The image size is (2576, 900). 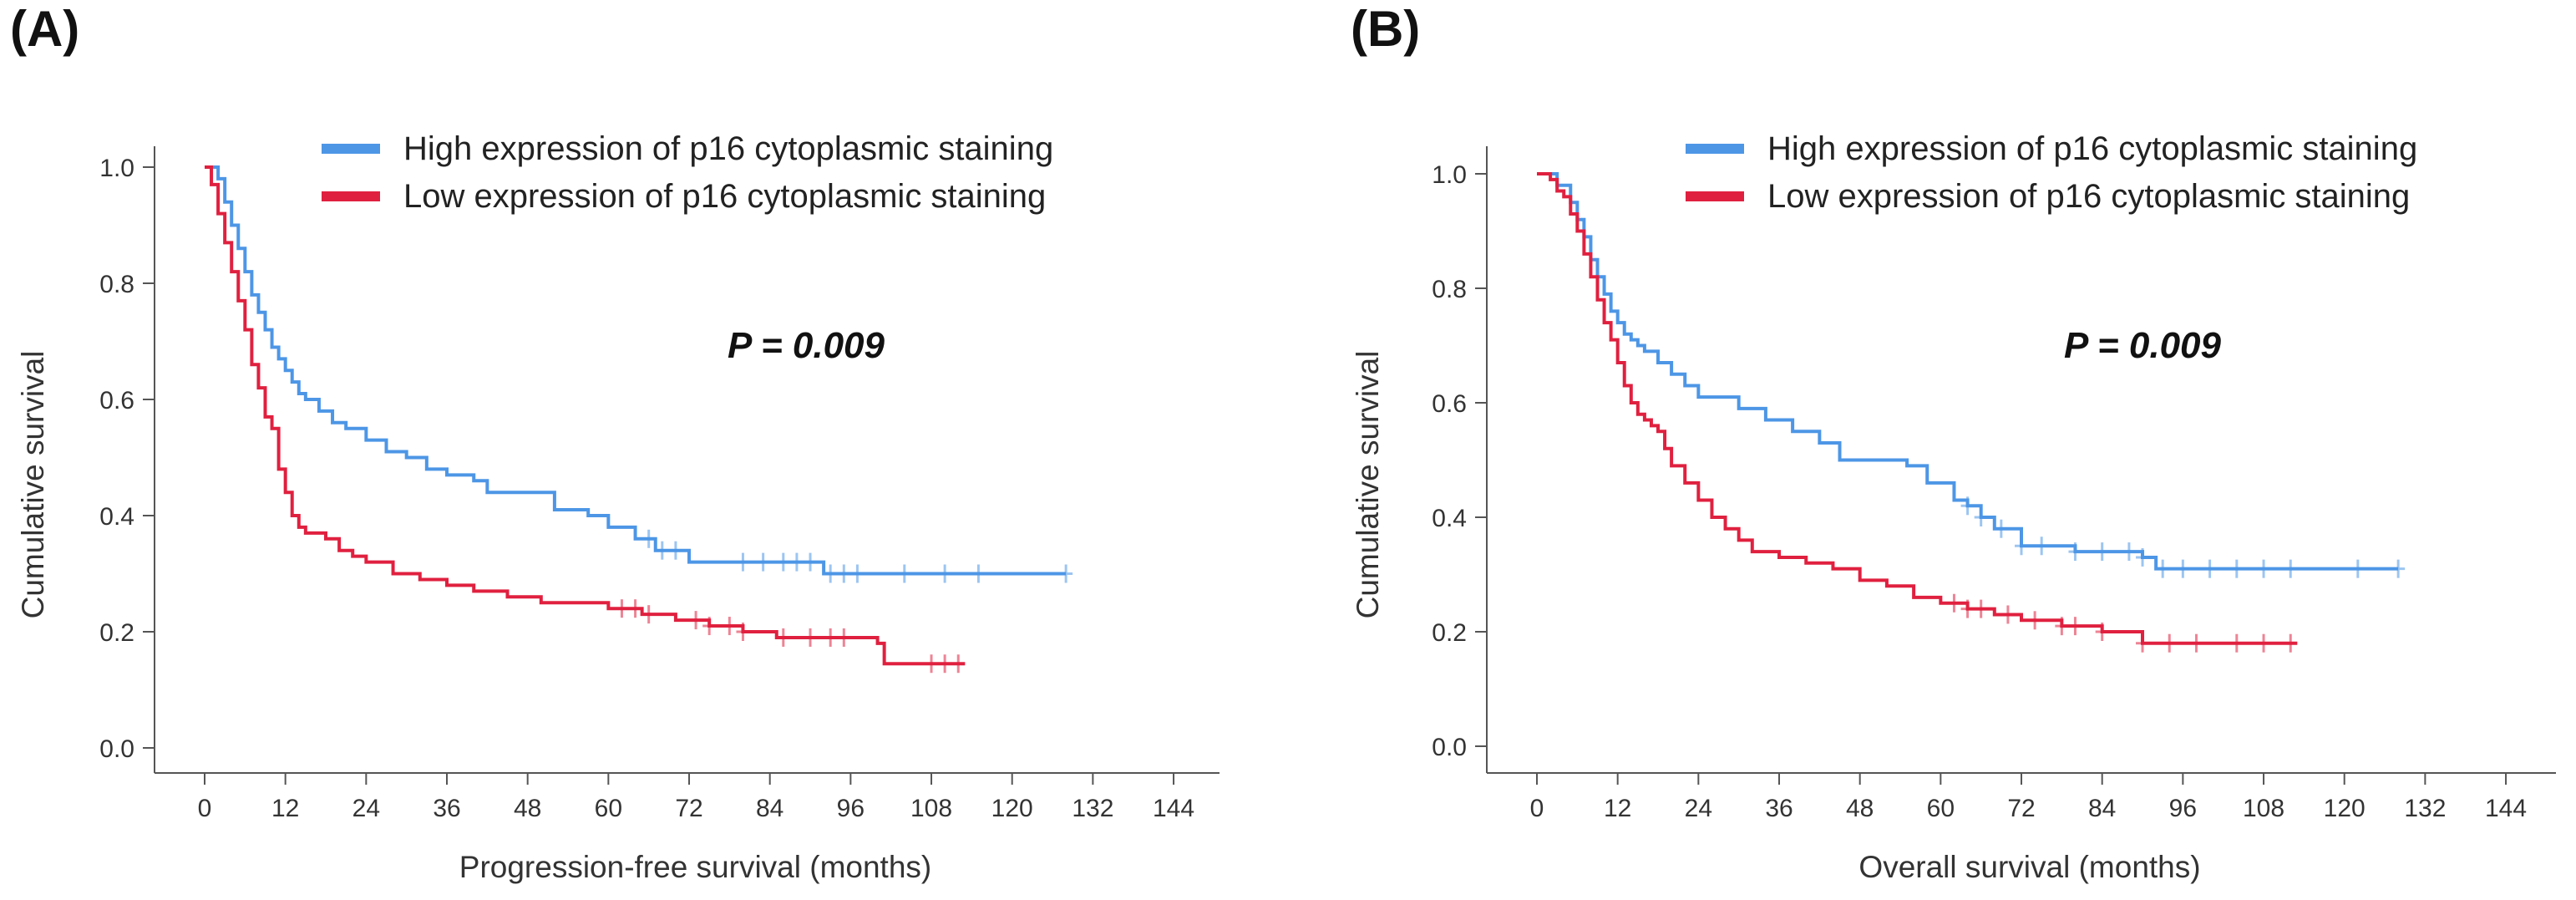 What do you see at coordinates (2029, 867) in the screenshot?
I see `x-axis-label: Overall survival (months)` at bounding box center [2029, 867].